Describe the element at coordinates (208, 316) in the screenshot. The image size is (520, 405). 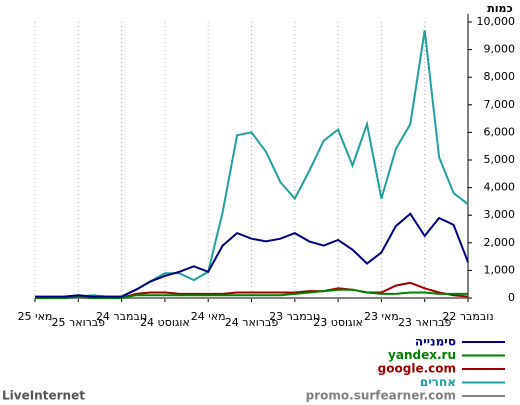
I see `x-tick-label: מאי 24` at that location.